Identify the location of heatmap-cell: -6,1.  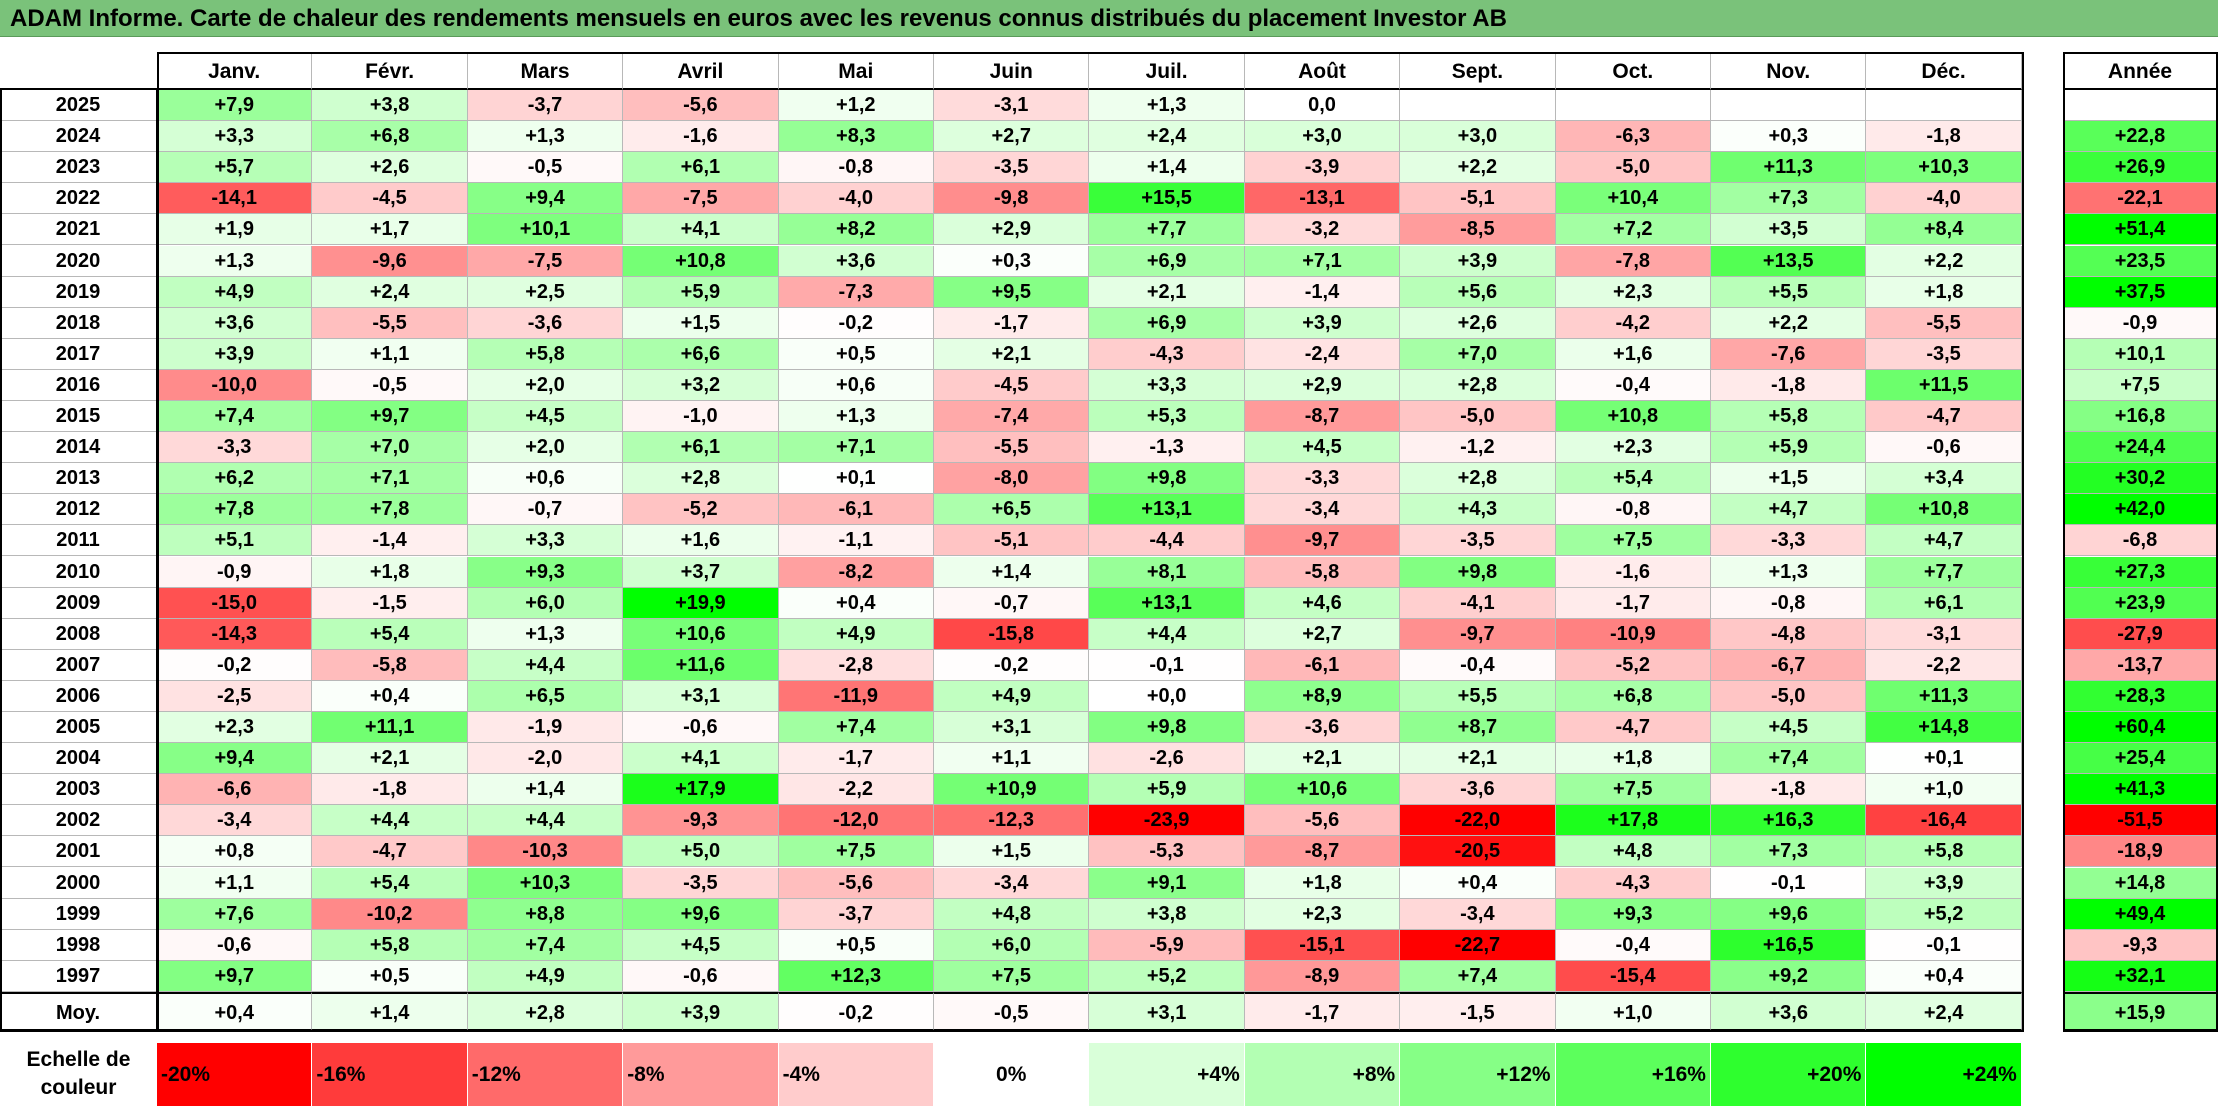
(1322, 665).